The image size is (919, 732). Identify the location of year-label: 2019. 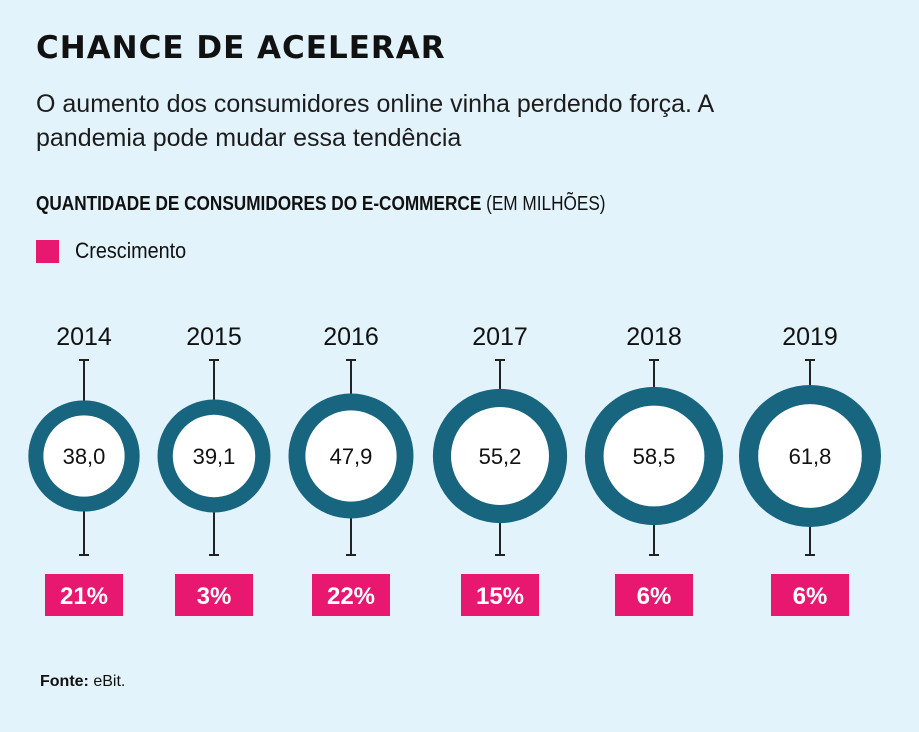
(810, 337).